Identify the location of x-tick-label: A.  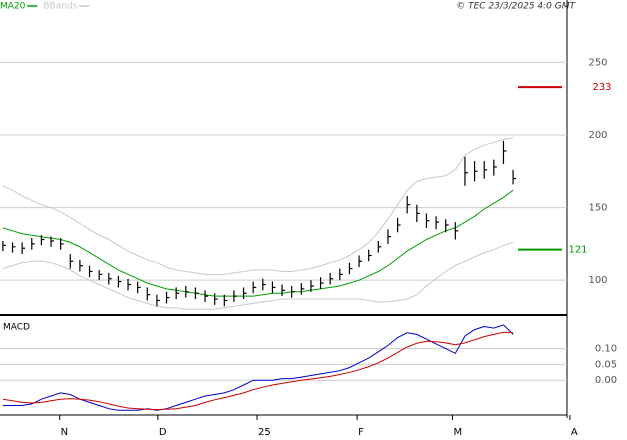
(574, 432).